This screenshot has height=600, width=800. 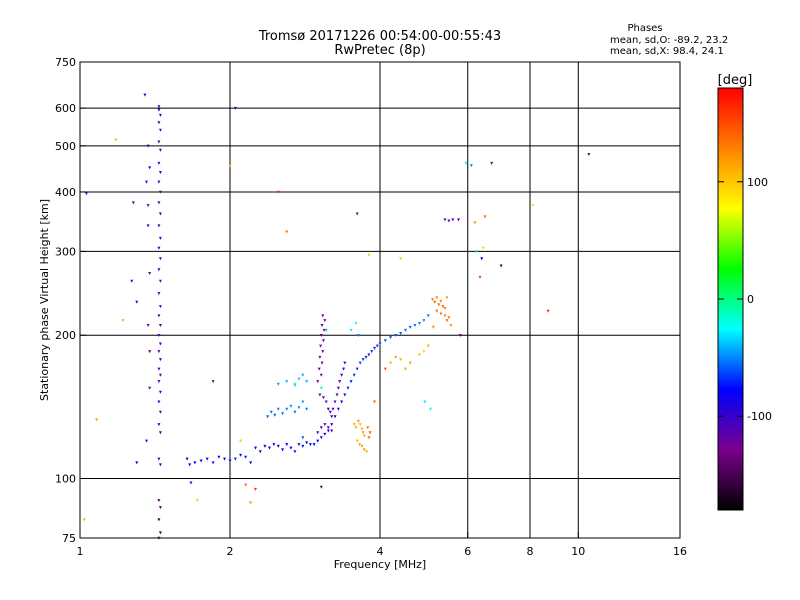 I want to click on y-axis: 75 100 200 300 400 500 600 750, so click(x=70, y=300).